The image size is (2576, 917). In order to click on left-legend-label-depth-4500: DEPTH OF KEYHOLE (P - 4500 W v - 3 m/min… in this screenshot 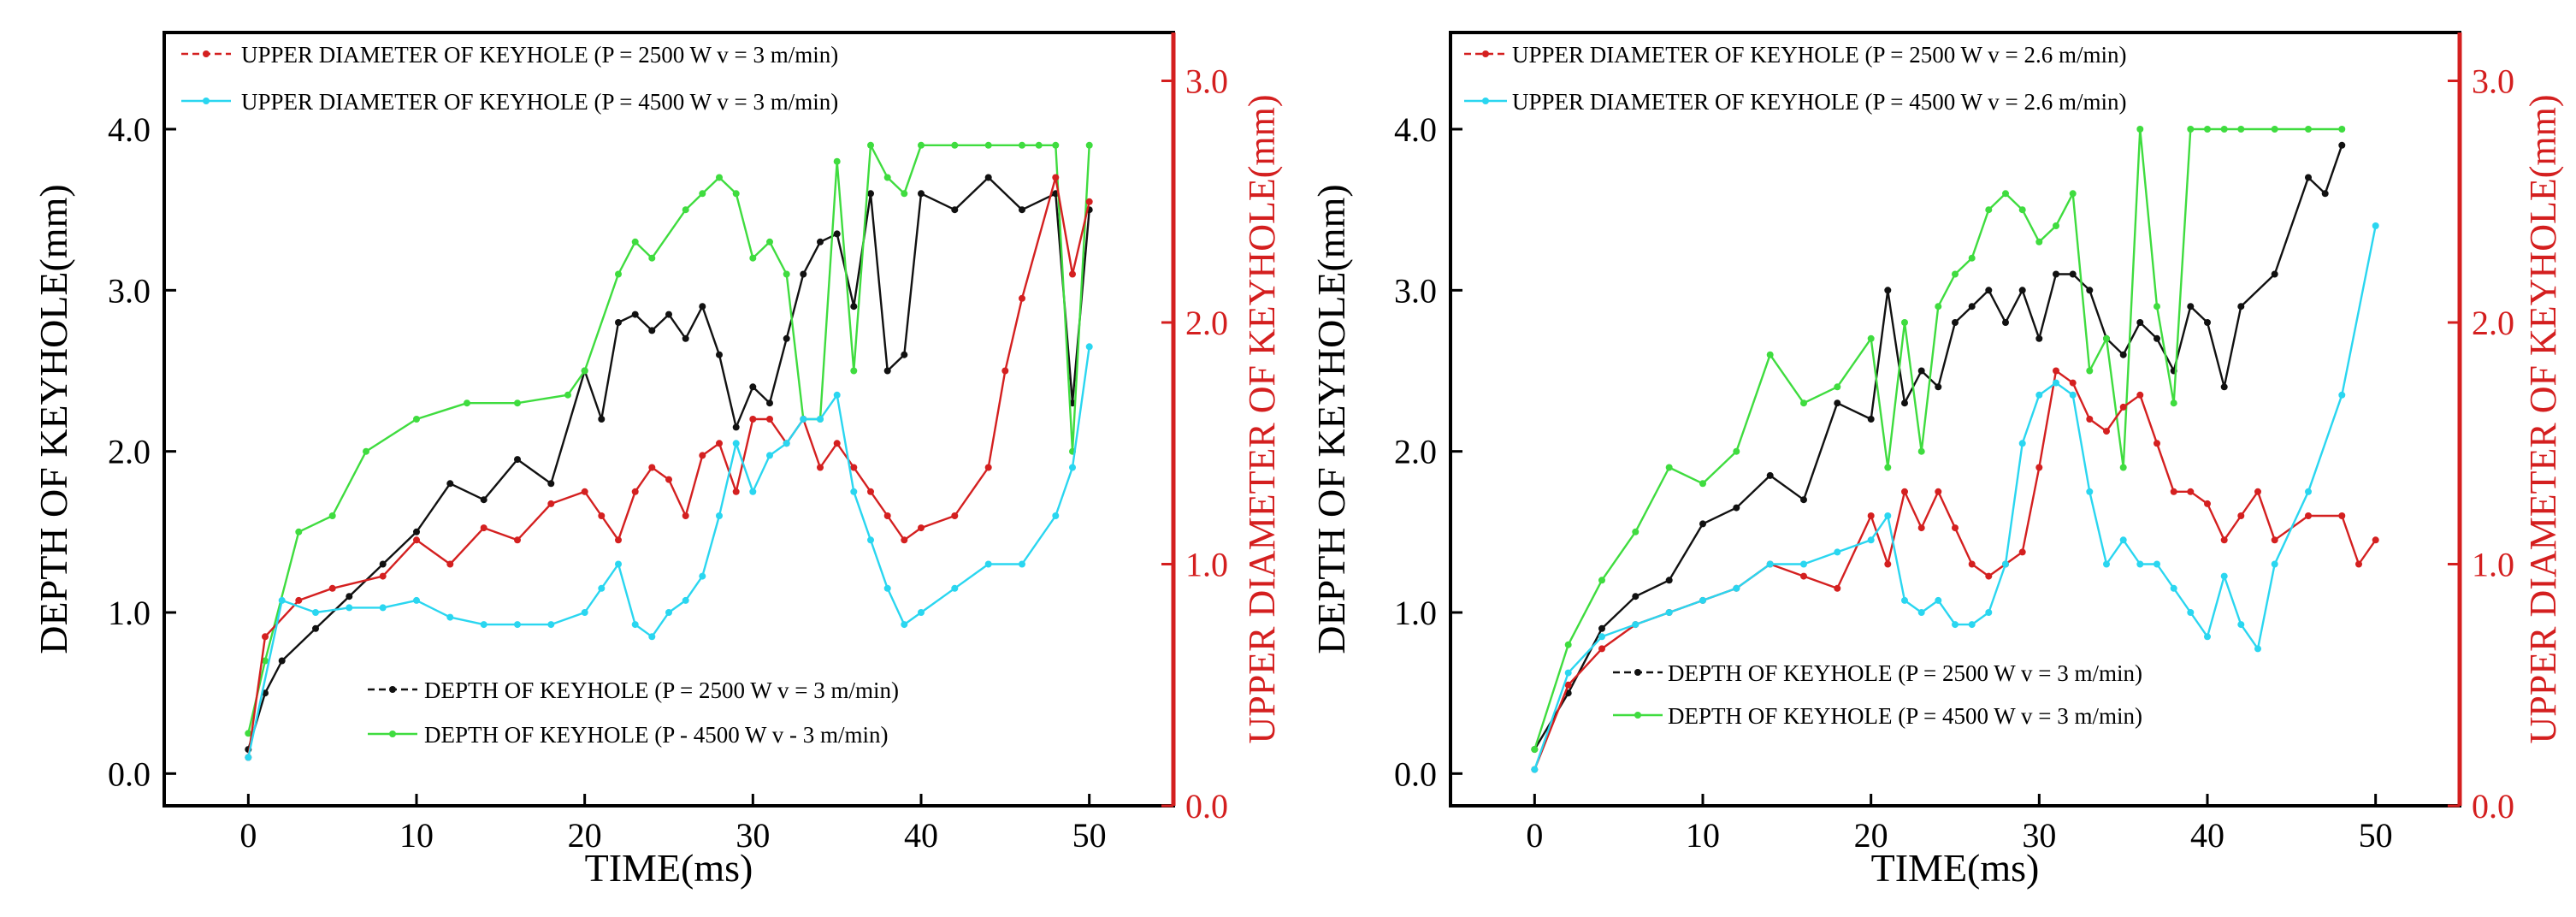, I will do `click(656, 735)`.